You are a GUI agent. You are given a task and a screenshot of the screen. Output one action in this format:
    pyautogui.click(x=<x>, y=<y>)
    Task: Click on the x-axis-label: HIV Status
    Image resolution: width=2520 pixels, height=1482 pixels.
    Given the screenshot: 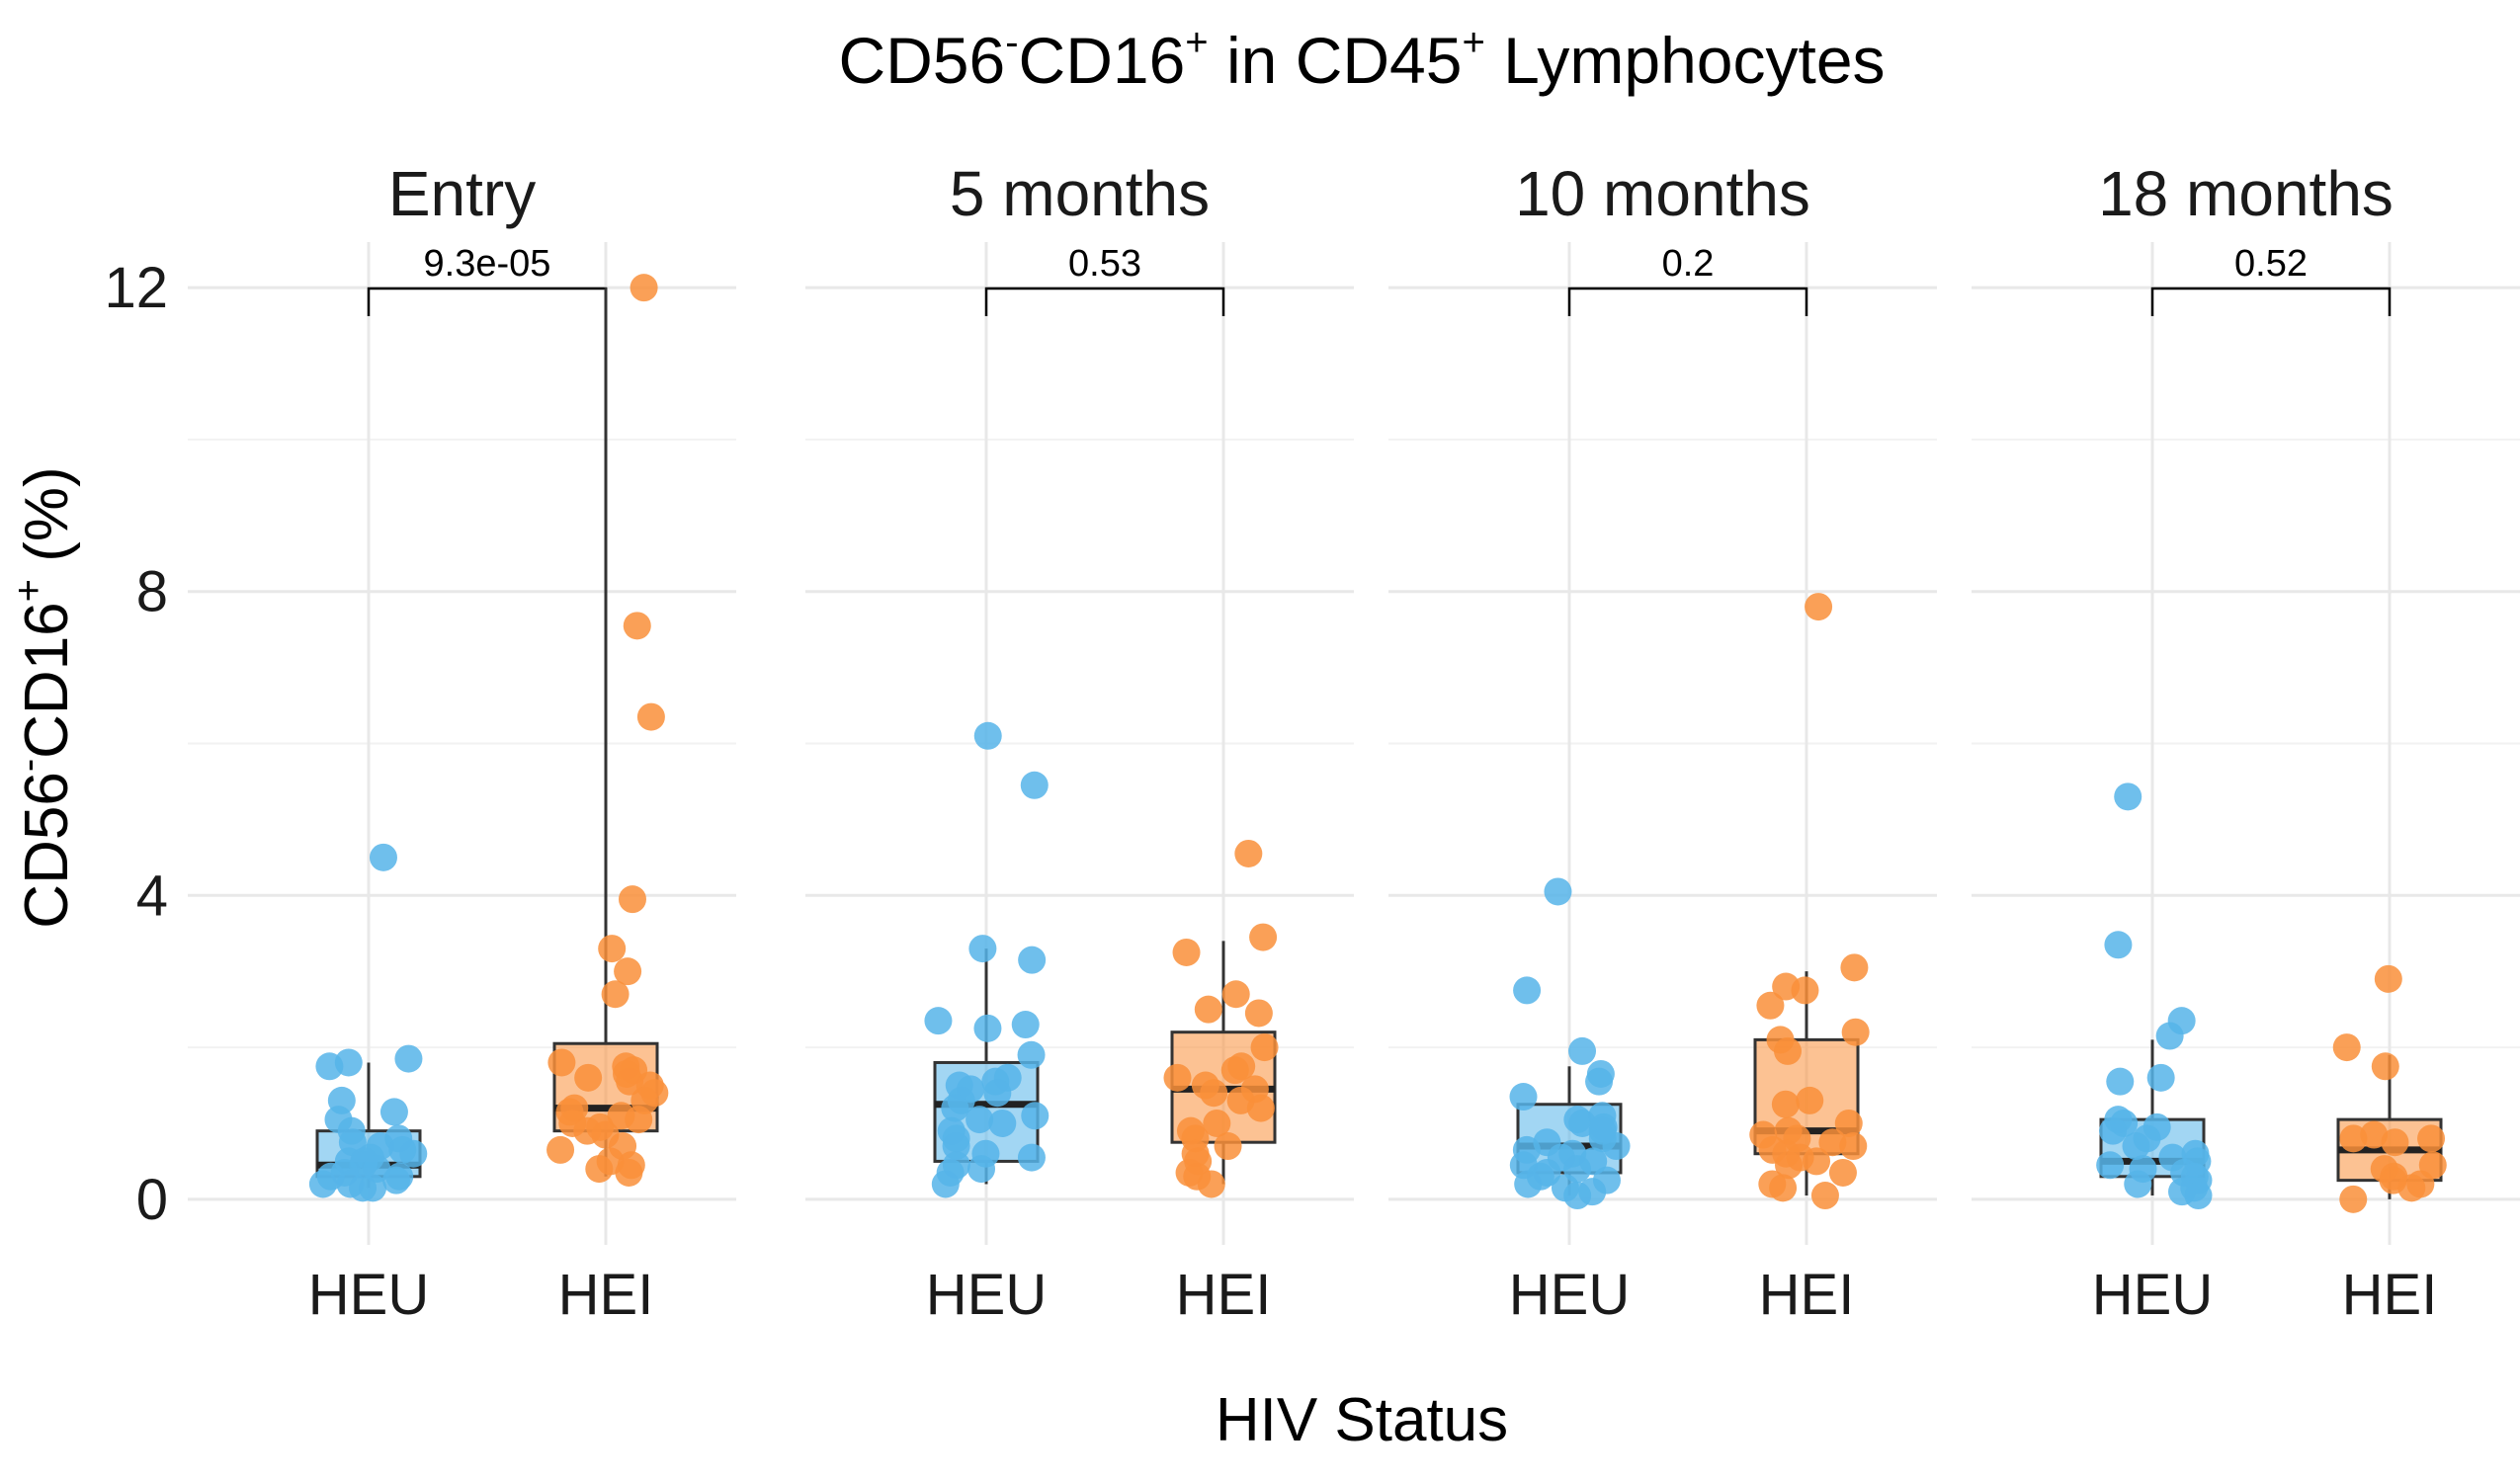 What is the action you would take?
    pyautogui.click(x=1362, y=1420)
    